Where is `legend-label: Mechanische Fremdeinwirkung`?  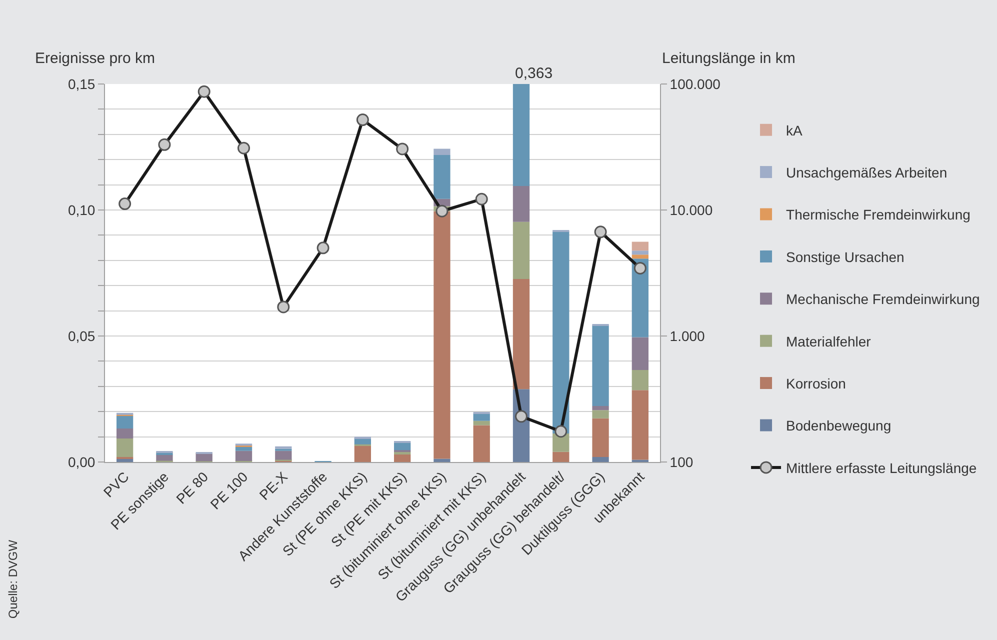
legend-label: Mechanische Fremdeinwirkung is located at coordinates (883, 299).